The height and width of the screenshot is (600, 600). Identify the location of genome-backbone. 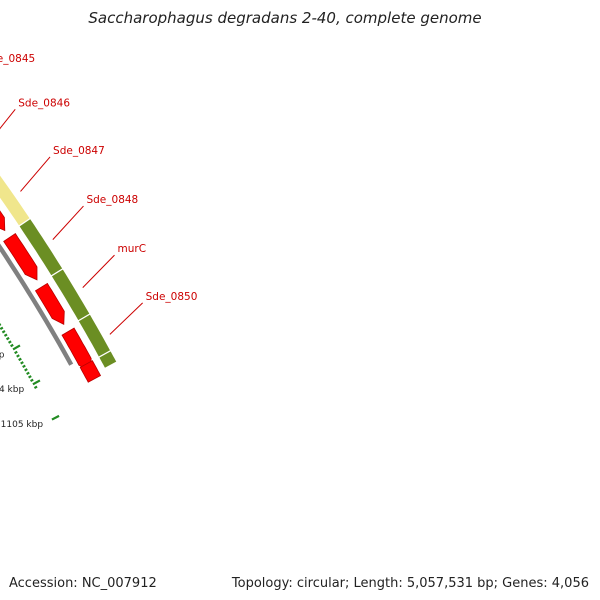
(37, 304).